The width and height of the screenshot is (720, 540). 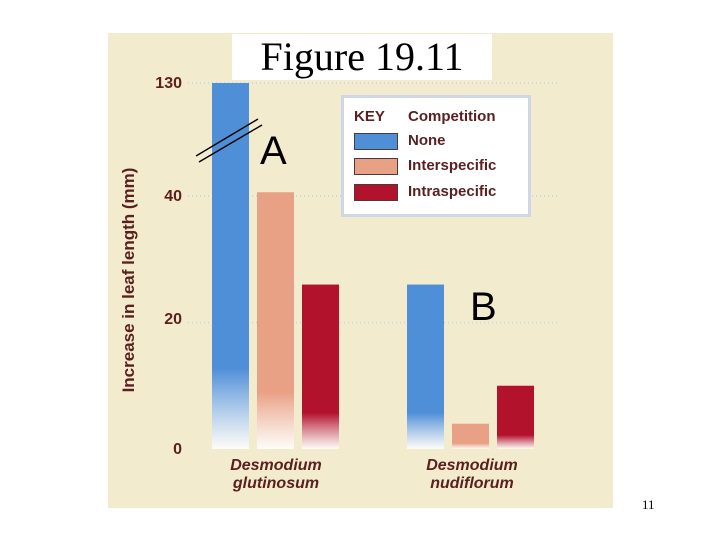 What do you see at coordinates (452, 191) in the screenshot?
I see `legend-label-intraspecific: Intraspecific` at bounding box center [452, 191].